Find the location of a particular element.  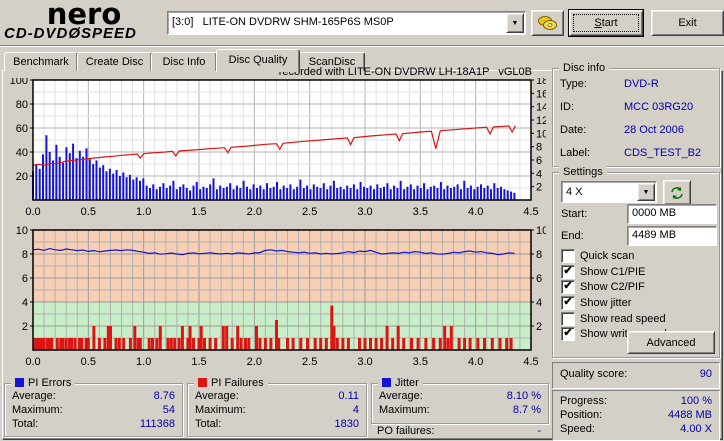

discs-icon is located at coordinates (547, 23).